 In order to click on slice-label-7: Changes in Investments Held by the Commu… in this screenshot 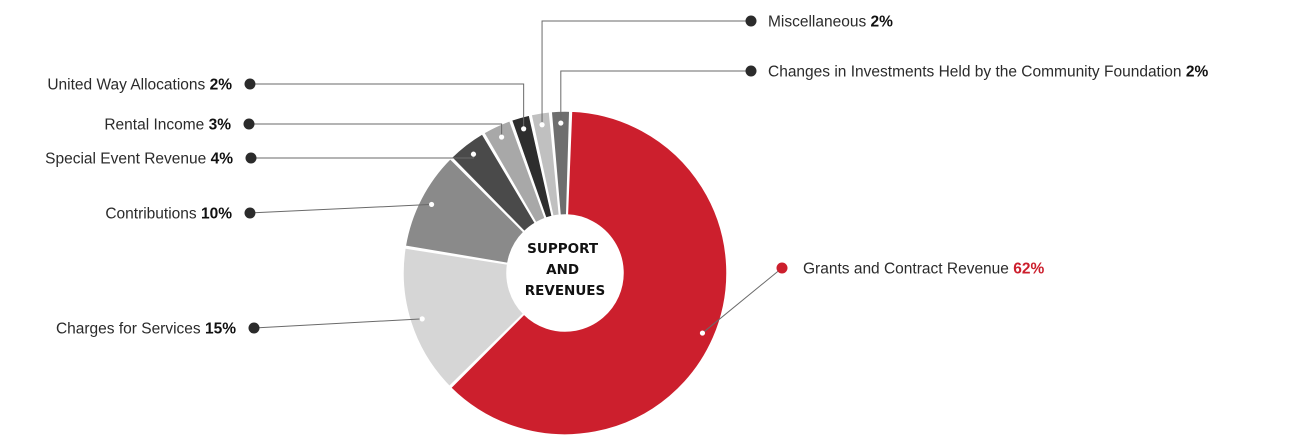, I will do `click(977, 72)`.